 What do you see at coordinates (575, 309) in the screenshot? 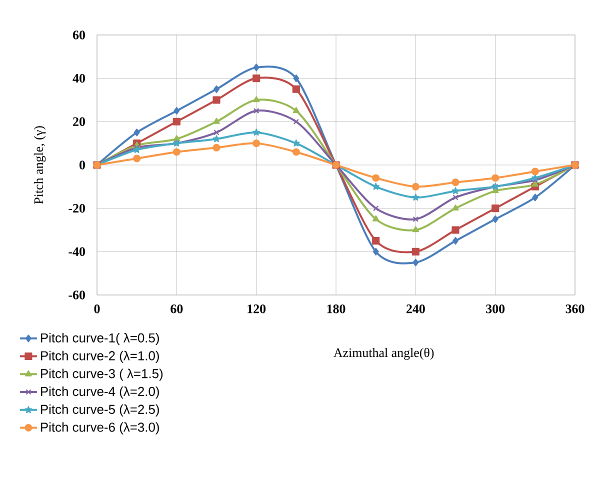
I see `x-tick-label: 360` at bounding box center [575, 309].